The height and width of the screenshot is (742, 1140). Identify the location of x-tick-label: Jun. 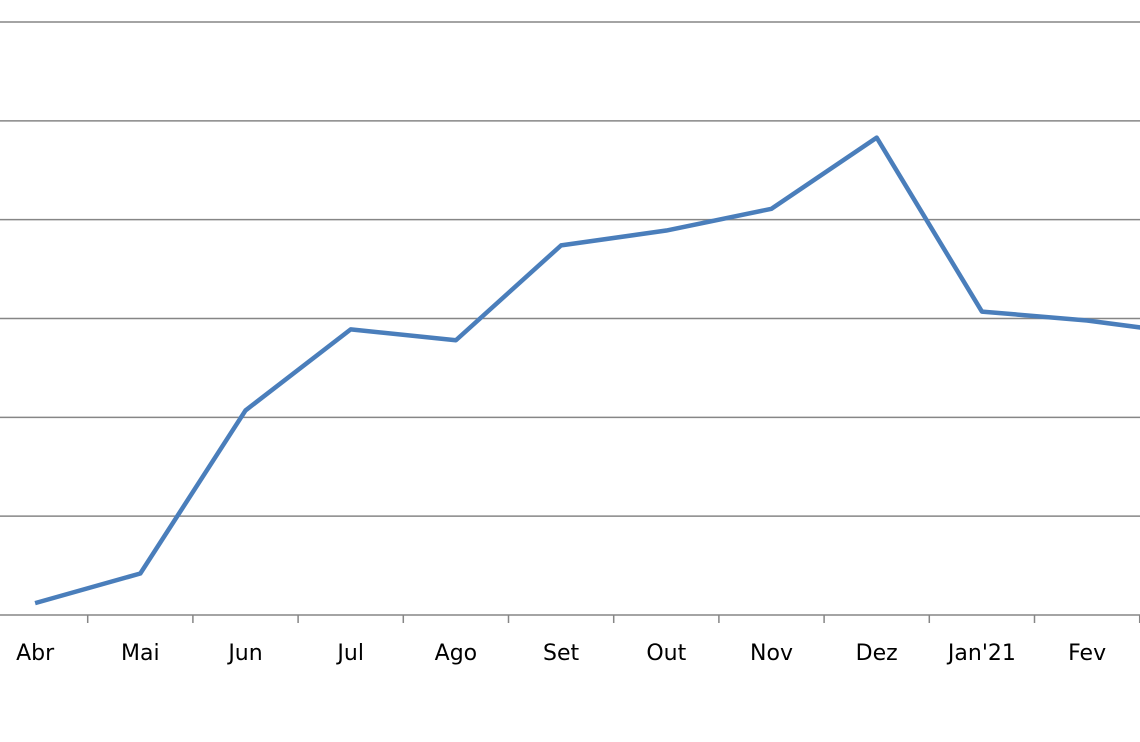
(244, 653).